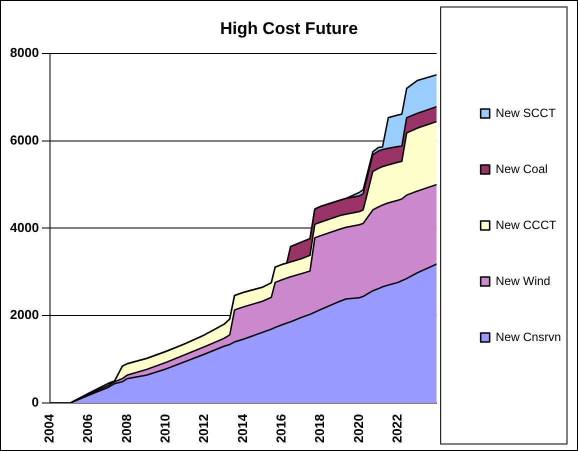  What do you see at coordinates (526, 225) in the screenshot?
I see `legend-label: New CCCT` at bounding box center [526, 225].